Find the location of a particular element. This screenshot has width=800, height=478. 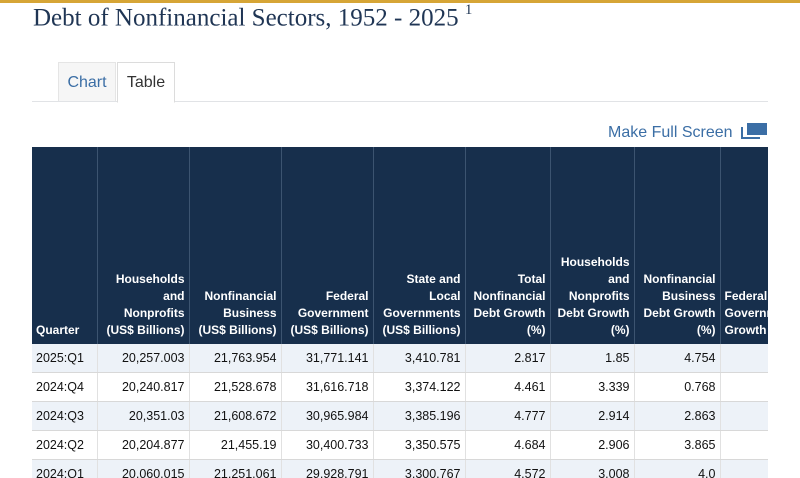

cell-households-growth: 2.906 is located at coordinates (592, 445).